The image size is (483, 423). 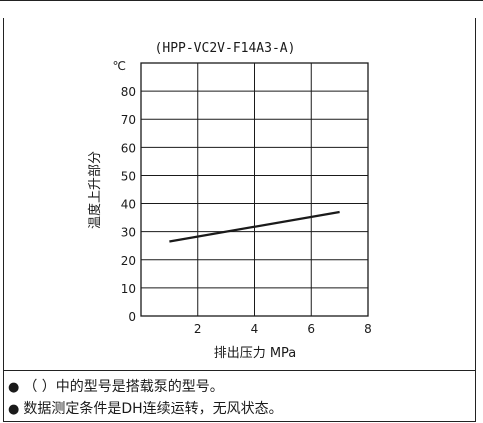 I want to click on note-text: 数据测定条件是DH连续运转，无风状态。, so click(x=153, y=409).